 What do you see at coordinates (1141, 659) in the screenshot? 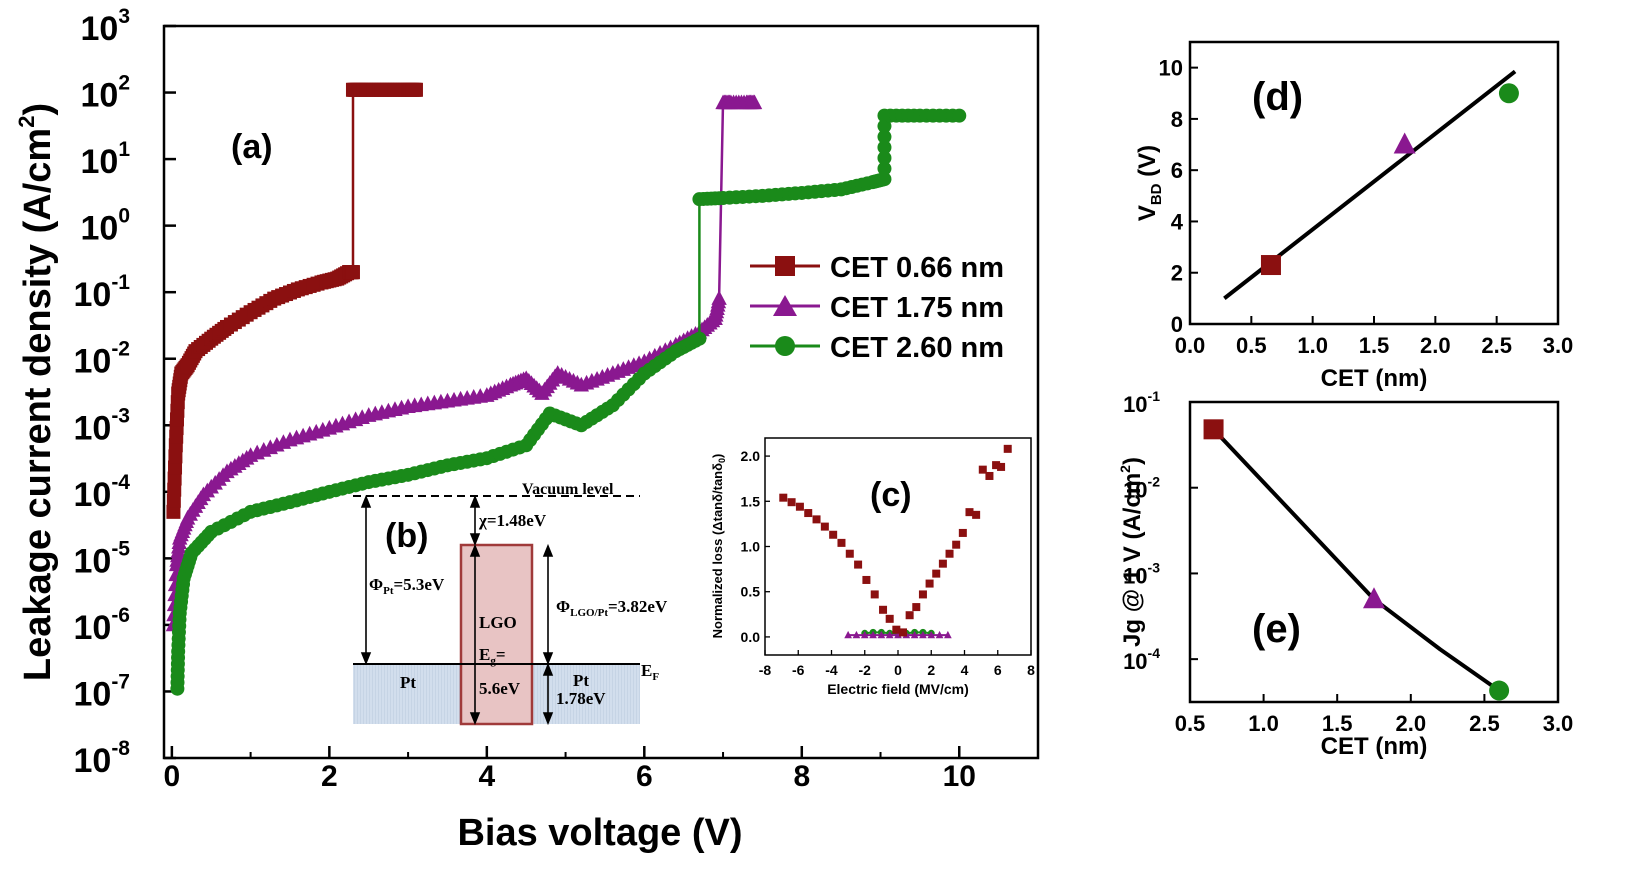
I see `panel-e-y-tick-label: 10⁻⁴` at bounding box center [1141, 659].